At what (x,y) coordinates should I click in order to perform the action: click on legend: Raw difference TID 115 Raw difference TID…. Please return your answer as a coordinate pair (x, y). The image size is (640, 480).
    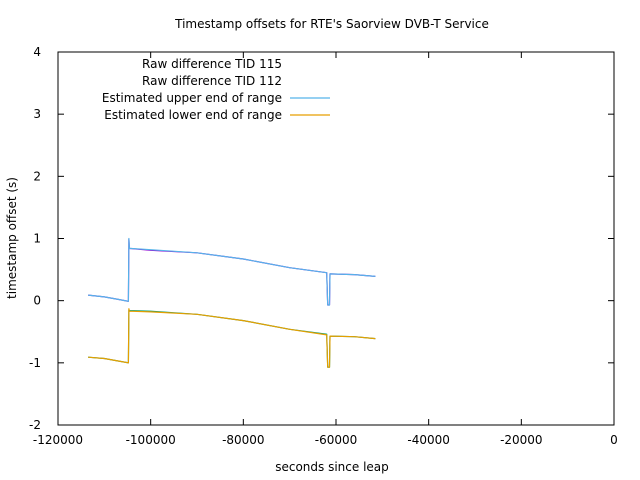
    Looking at the image, I should click on (216, 89).